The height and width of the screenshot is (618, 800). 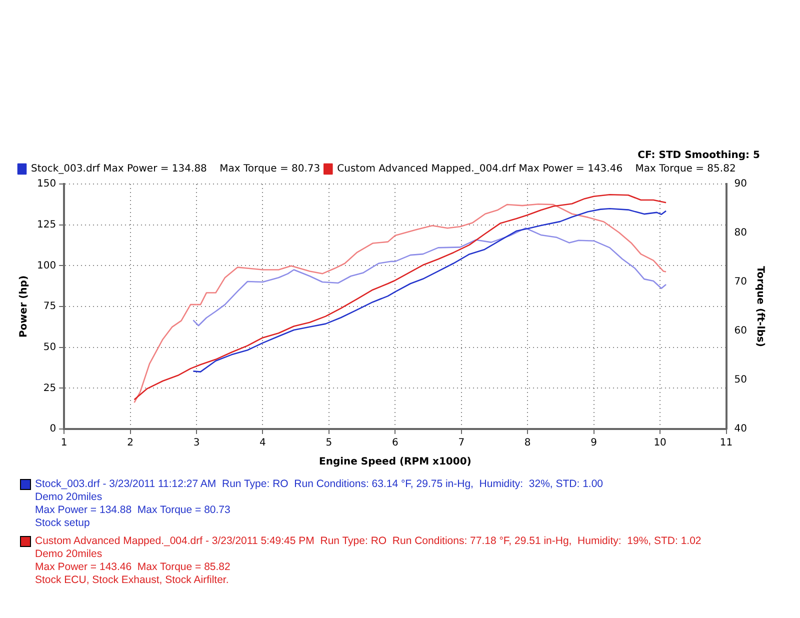 What do you see at coordinates (196, 443) in the screenshot?
I see `x-tick-label: 3` at bounding box center [196, 443].